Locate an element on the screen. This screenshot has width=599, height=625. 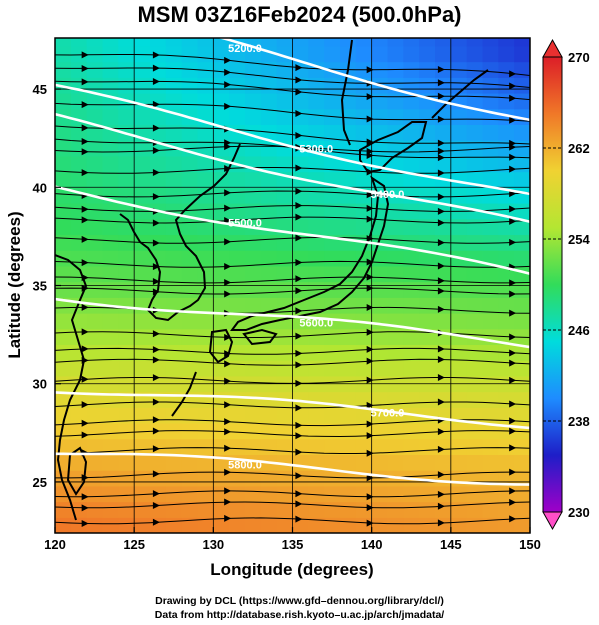
x-tick-label: 140 is located at coordinates (372, 544).